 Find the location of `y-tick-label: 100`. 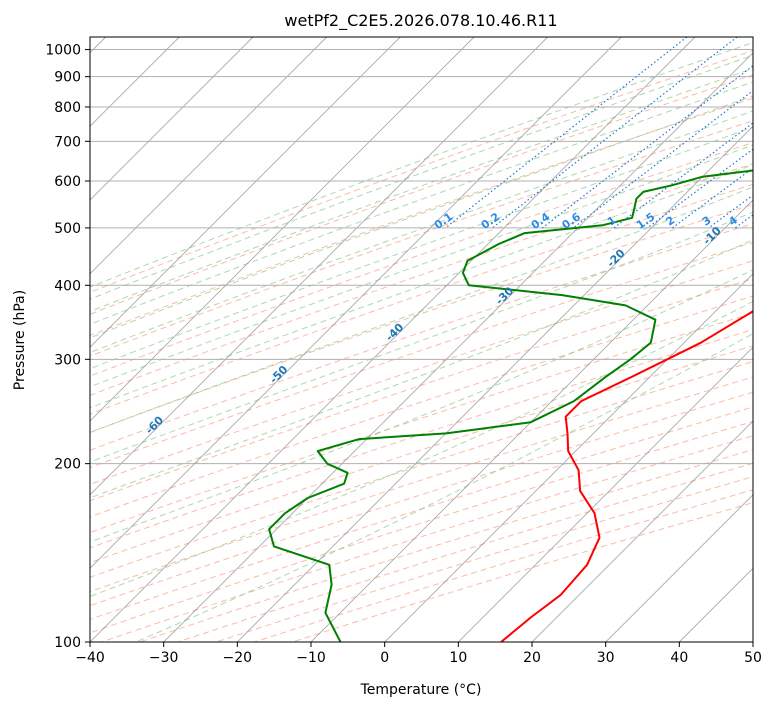

y-tick-label: 100 is located at coordinates (67, 643).